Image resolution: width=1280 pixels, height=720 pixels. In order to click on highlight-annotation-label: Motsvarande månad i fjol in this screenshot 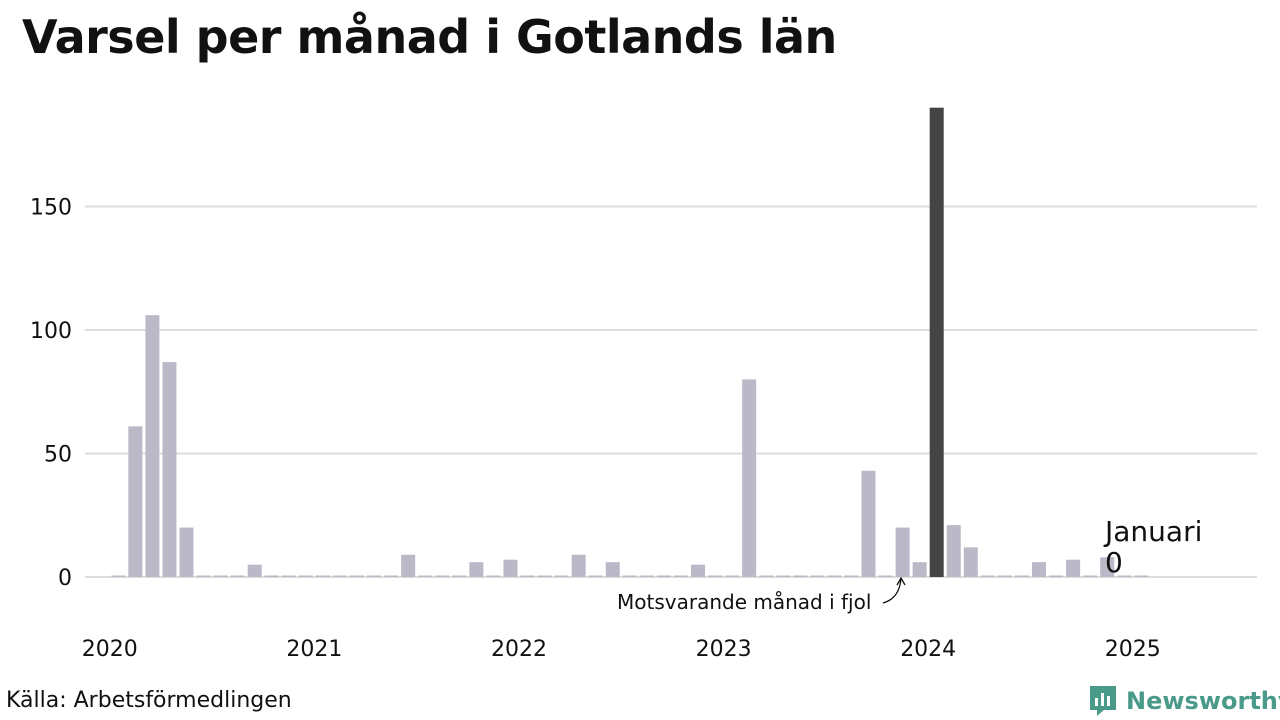, I will do `click(744, 602)`.